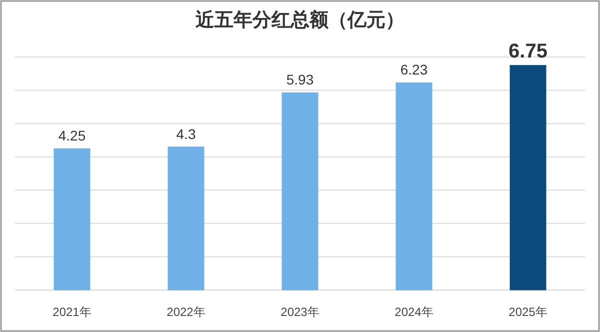 The height and width of the screenshot is (332, 600). I want to click on x-tick-label: 2021年, so click(72, 312).